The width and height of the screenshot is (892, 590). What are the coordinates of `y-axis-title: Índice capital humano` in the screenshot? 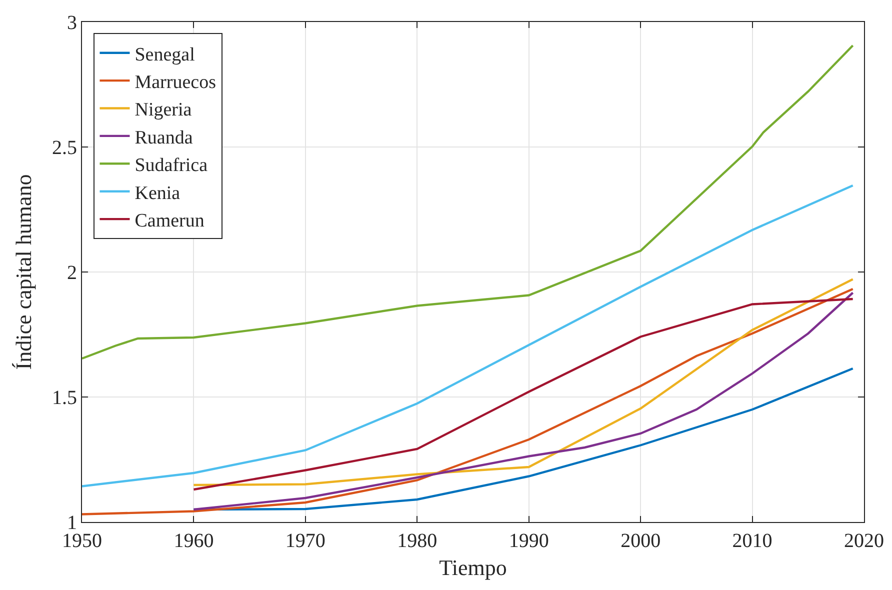 It's located at (23, 272).